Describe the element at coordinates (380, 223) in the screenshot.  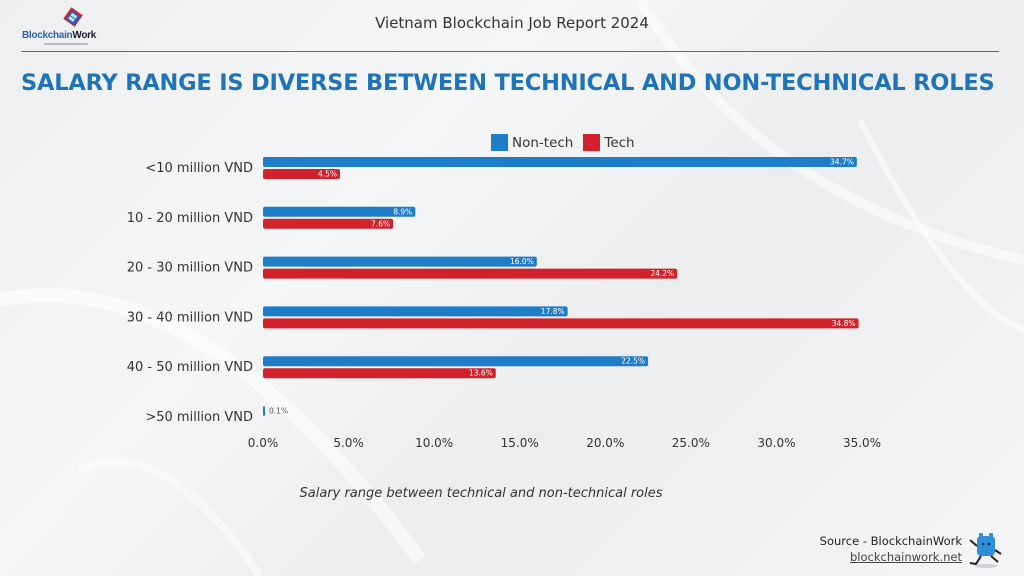
I see `data-label: 7.6%` at that location.